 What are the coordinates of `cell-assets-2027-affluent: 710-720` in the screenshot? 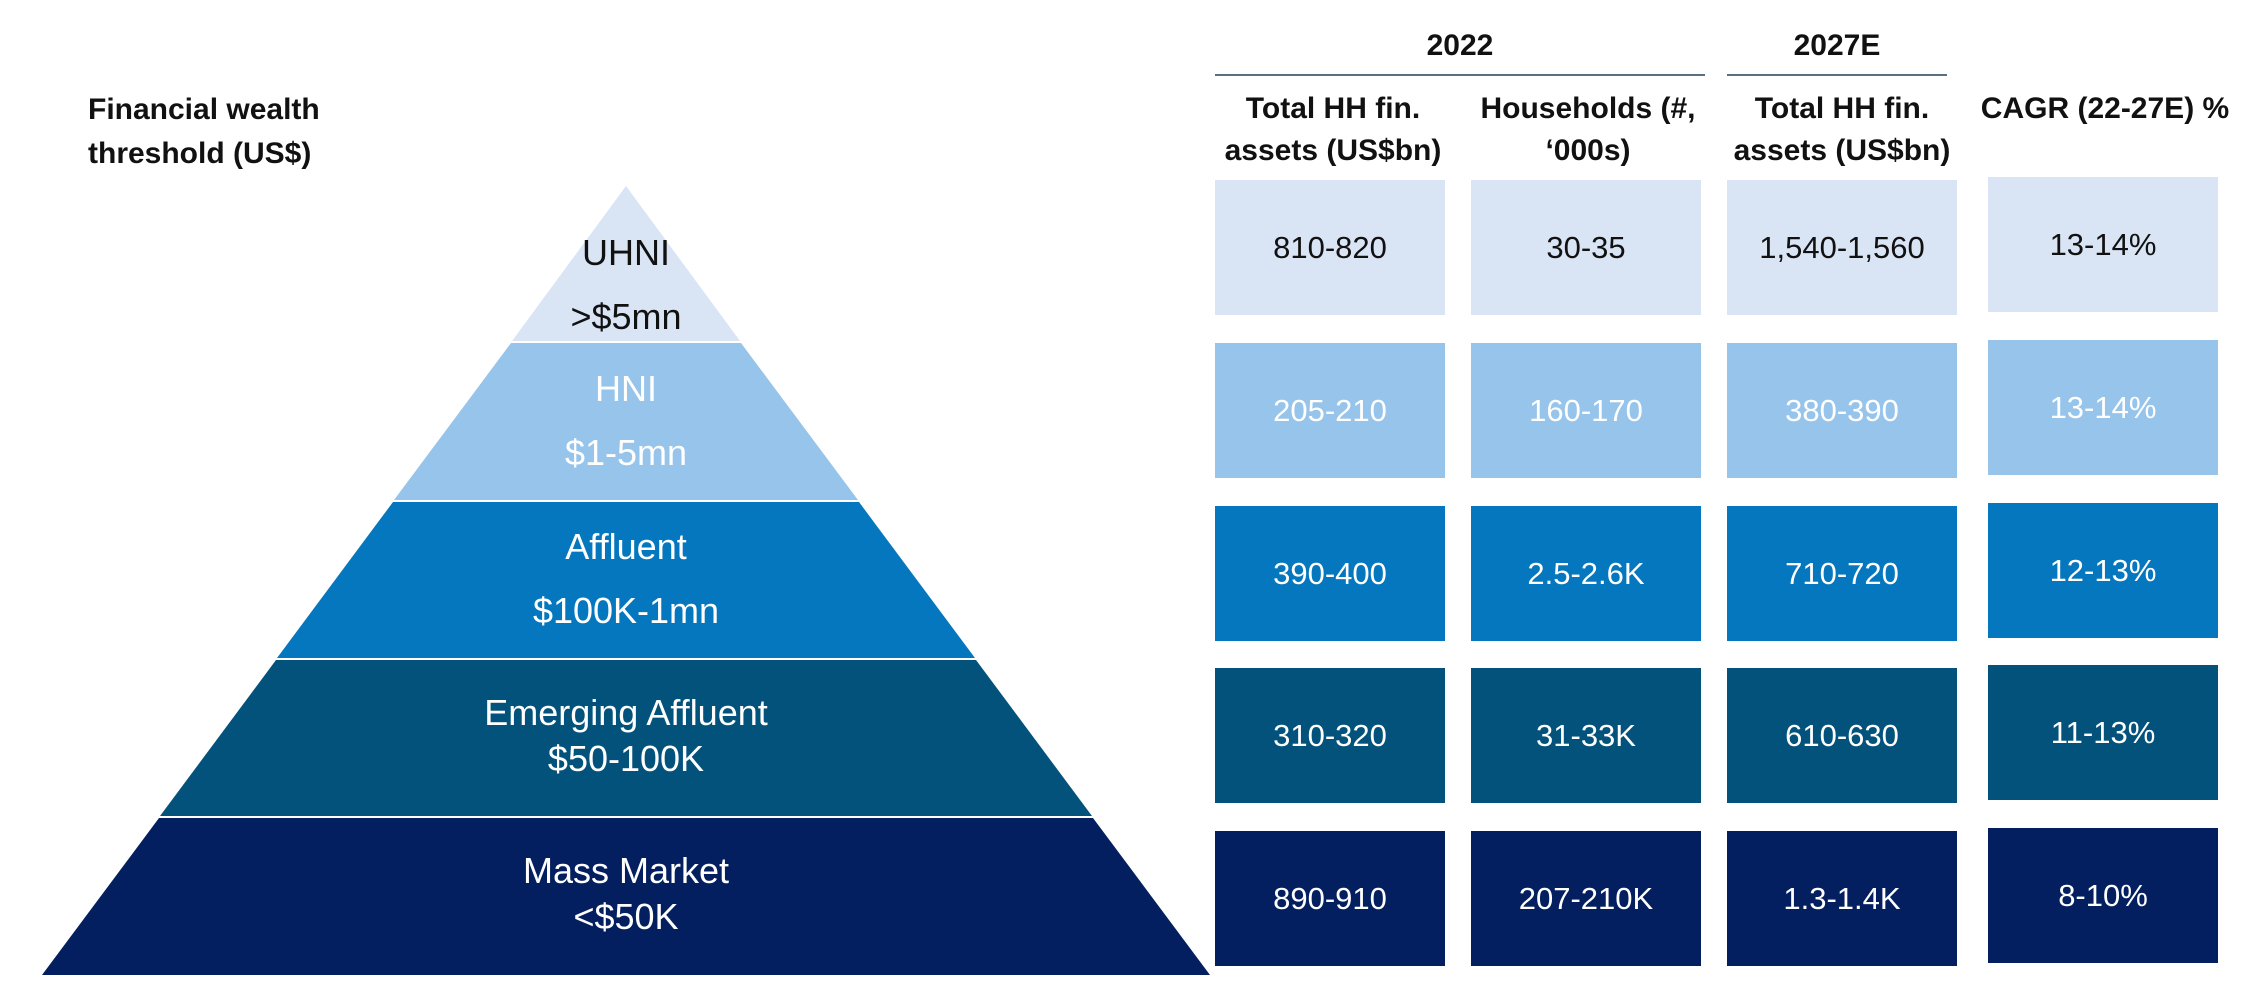 It's located at (1842, 573).